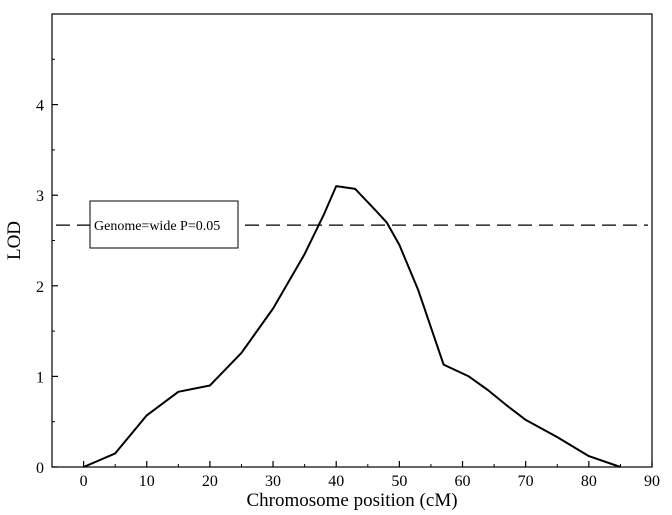  I want to click on y-tick-label: 4, so click(40, 106).